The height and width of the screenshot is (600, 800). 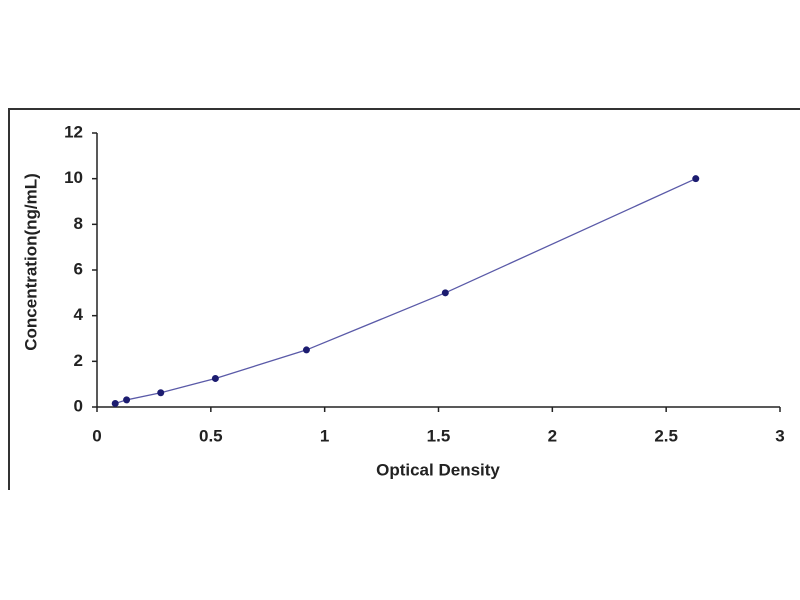 I want to click on y-tick-label: 10, so click(x=73, y=177).